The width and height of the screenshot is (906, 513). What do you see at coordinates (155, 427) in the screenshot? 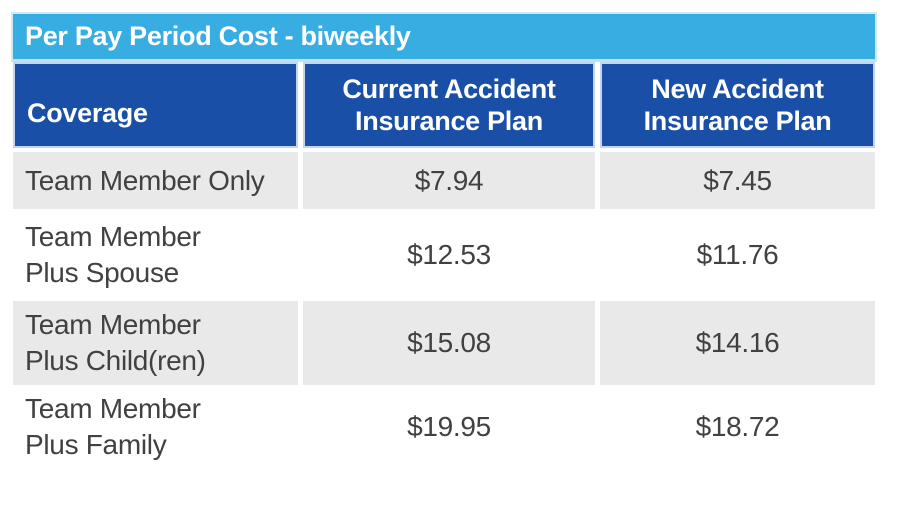
I see `coverage-label: Team Member Plus Family` at bounding box center [155, 427].